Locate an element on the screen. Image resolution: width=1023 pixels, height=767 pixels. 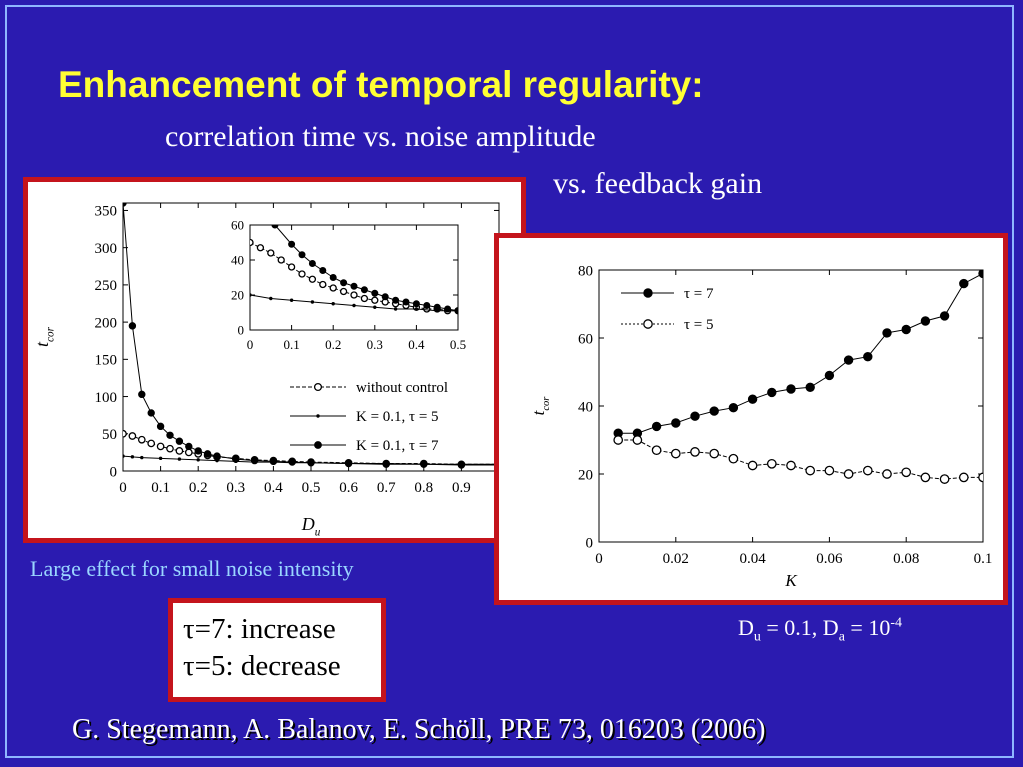
left-main-xtick-label: 0.9 is located at coordinates (461, 488).